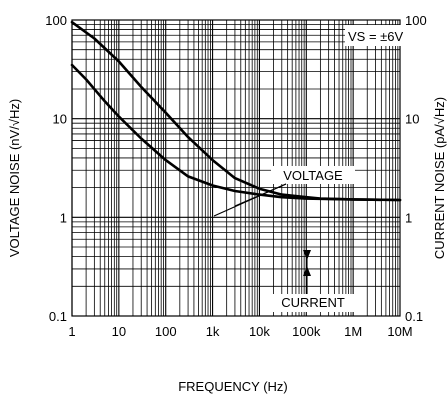 This screenshot has height=398, width=448. I want to click on left-y-tick-label: 0.1, so click(58, 316).